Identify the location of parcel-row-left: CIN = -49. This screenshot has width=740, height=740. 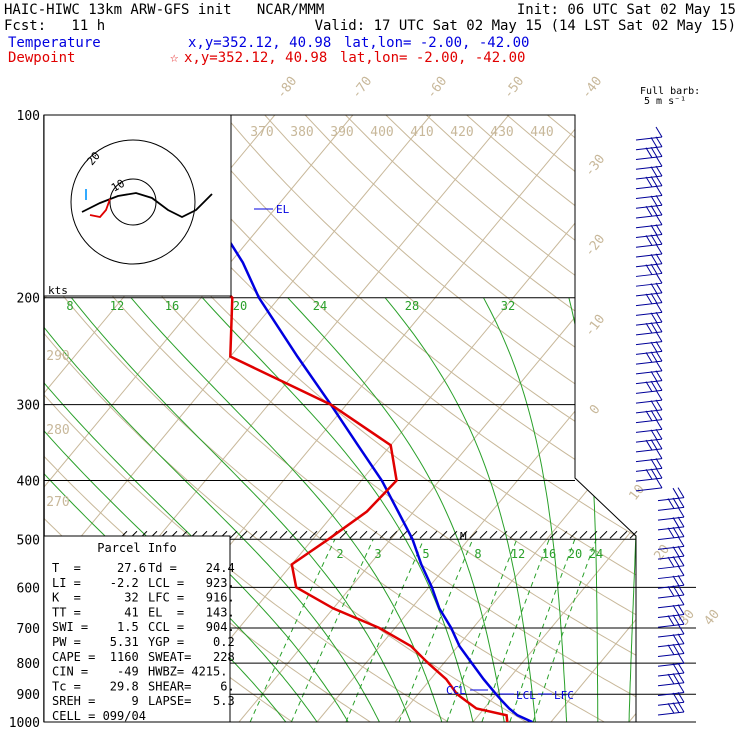
(95, 672).